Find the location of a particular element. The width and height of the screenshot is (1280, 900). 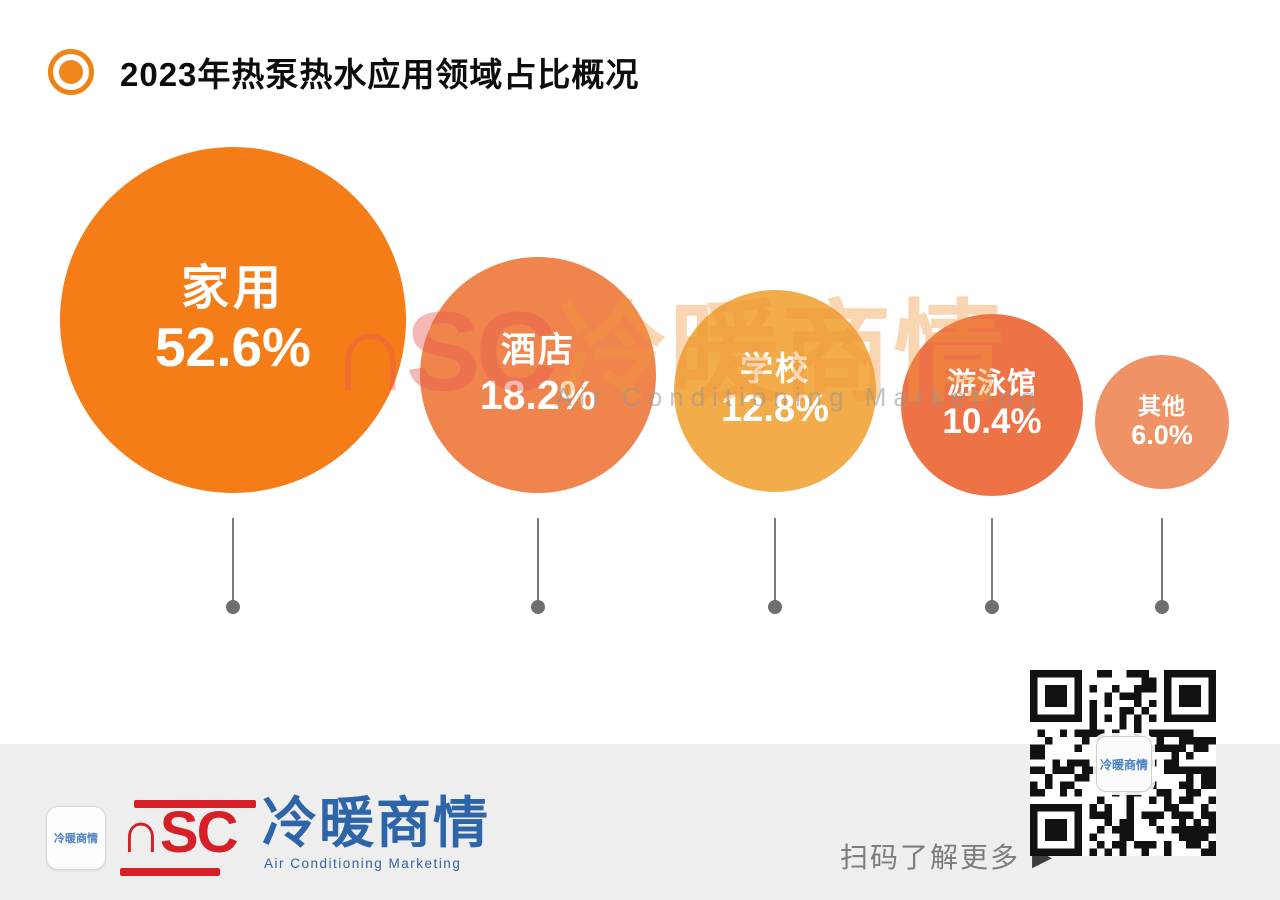

page-title: 2023年热泵热水应用领域占比概况 is located at coordinates (380, 74).